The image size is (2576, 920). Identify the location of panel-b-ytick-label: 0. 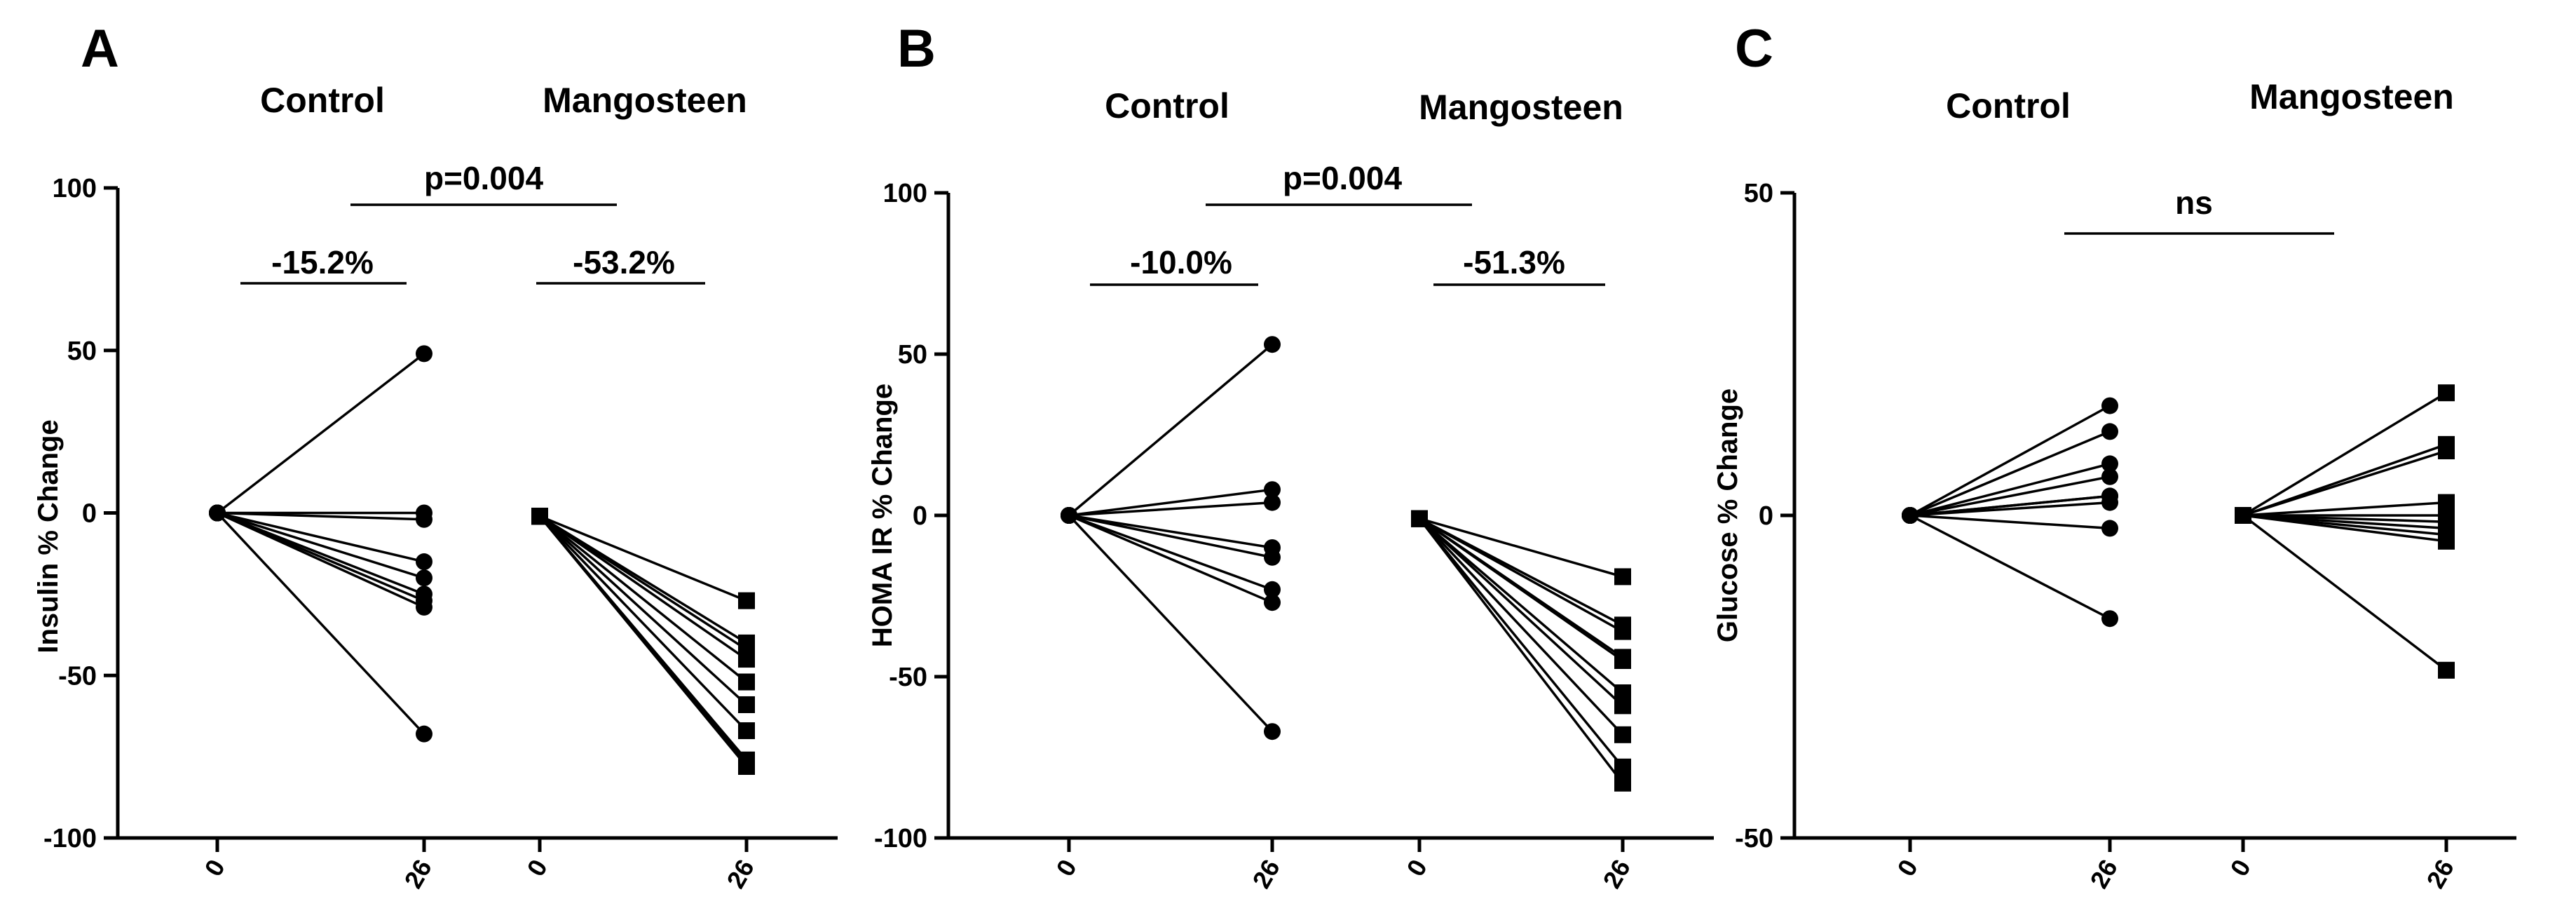
(920, 516).